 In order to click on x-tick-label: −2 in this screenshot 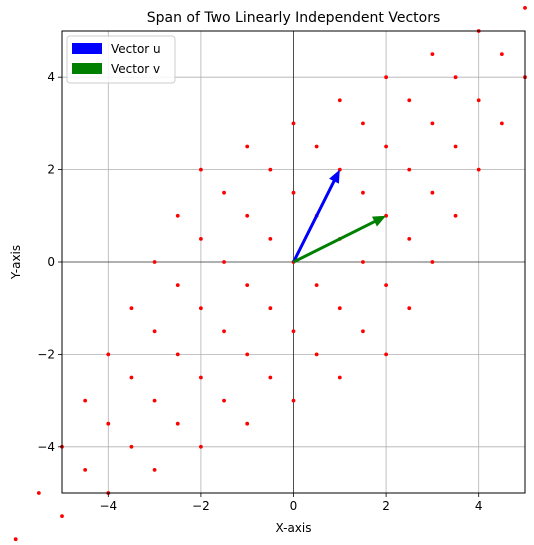, I will do `click(201, 506)`.